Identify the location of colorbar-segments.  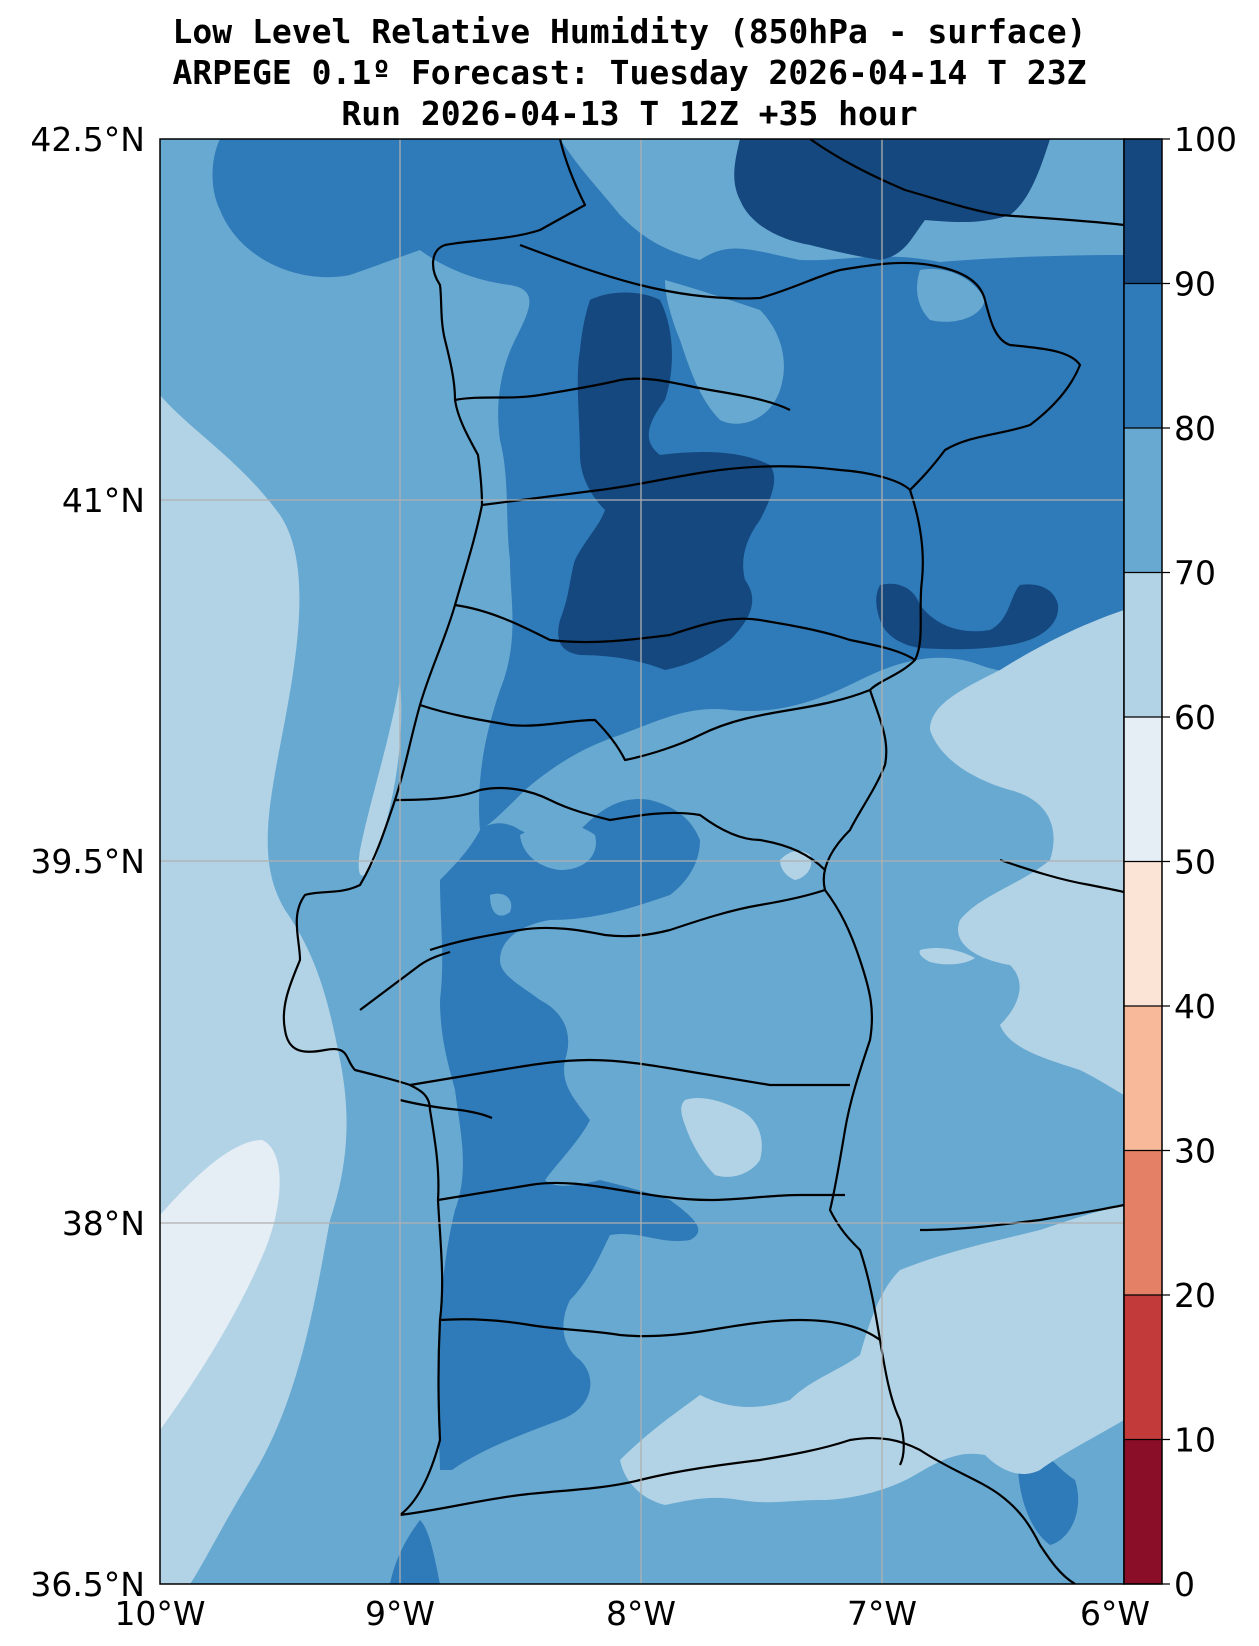
(1143, 861).